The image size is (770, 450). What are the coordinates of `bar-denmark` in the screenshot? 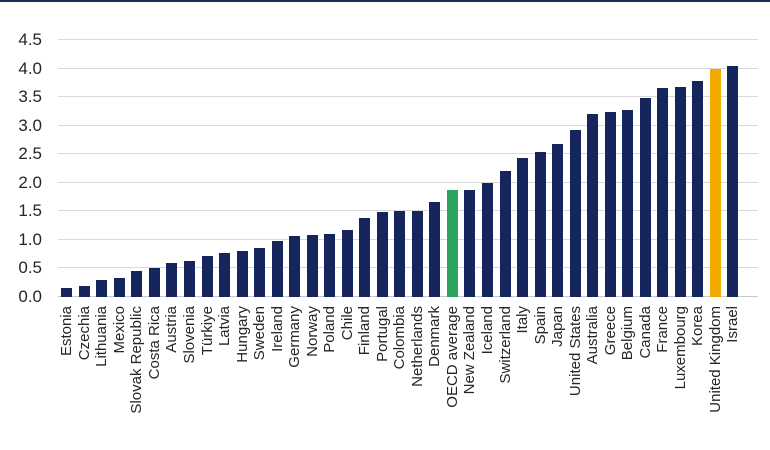 It's located at (435, 249).